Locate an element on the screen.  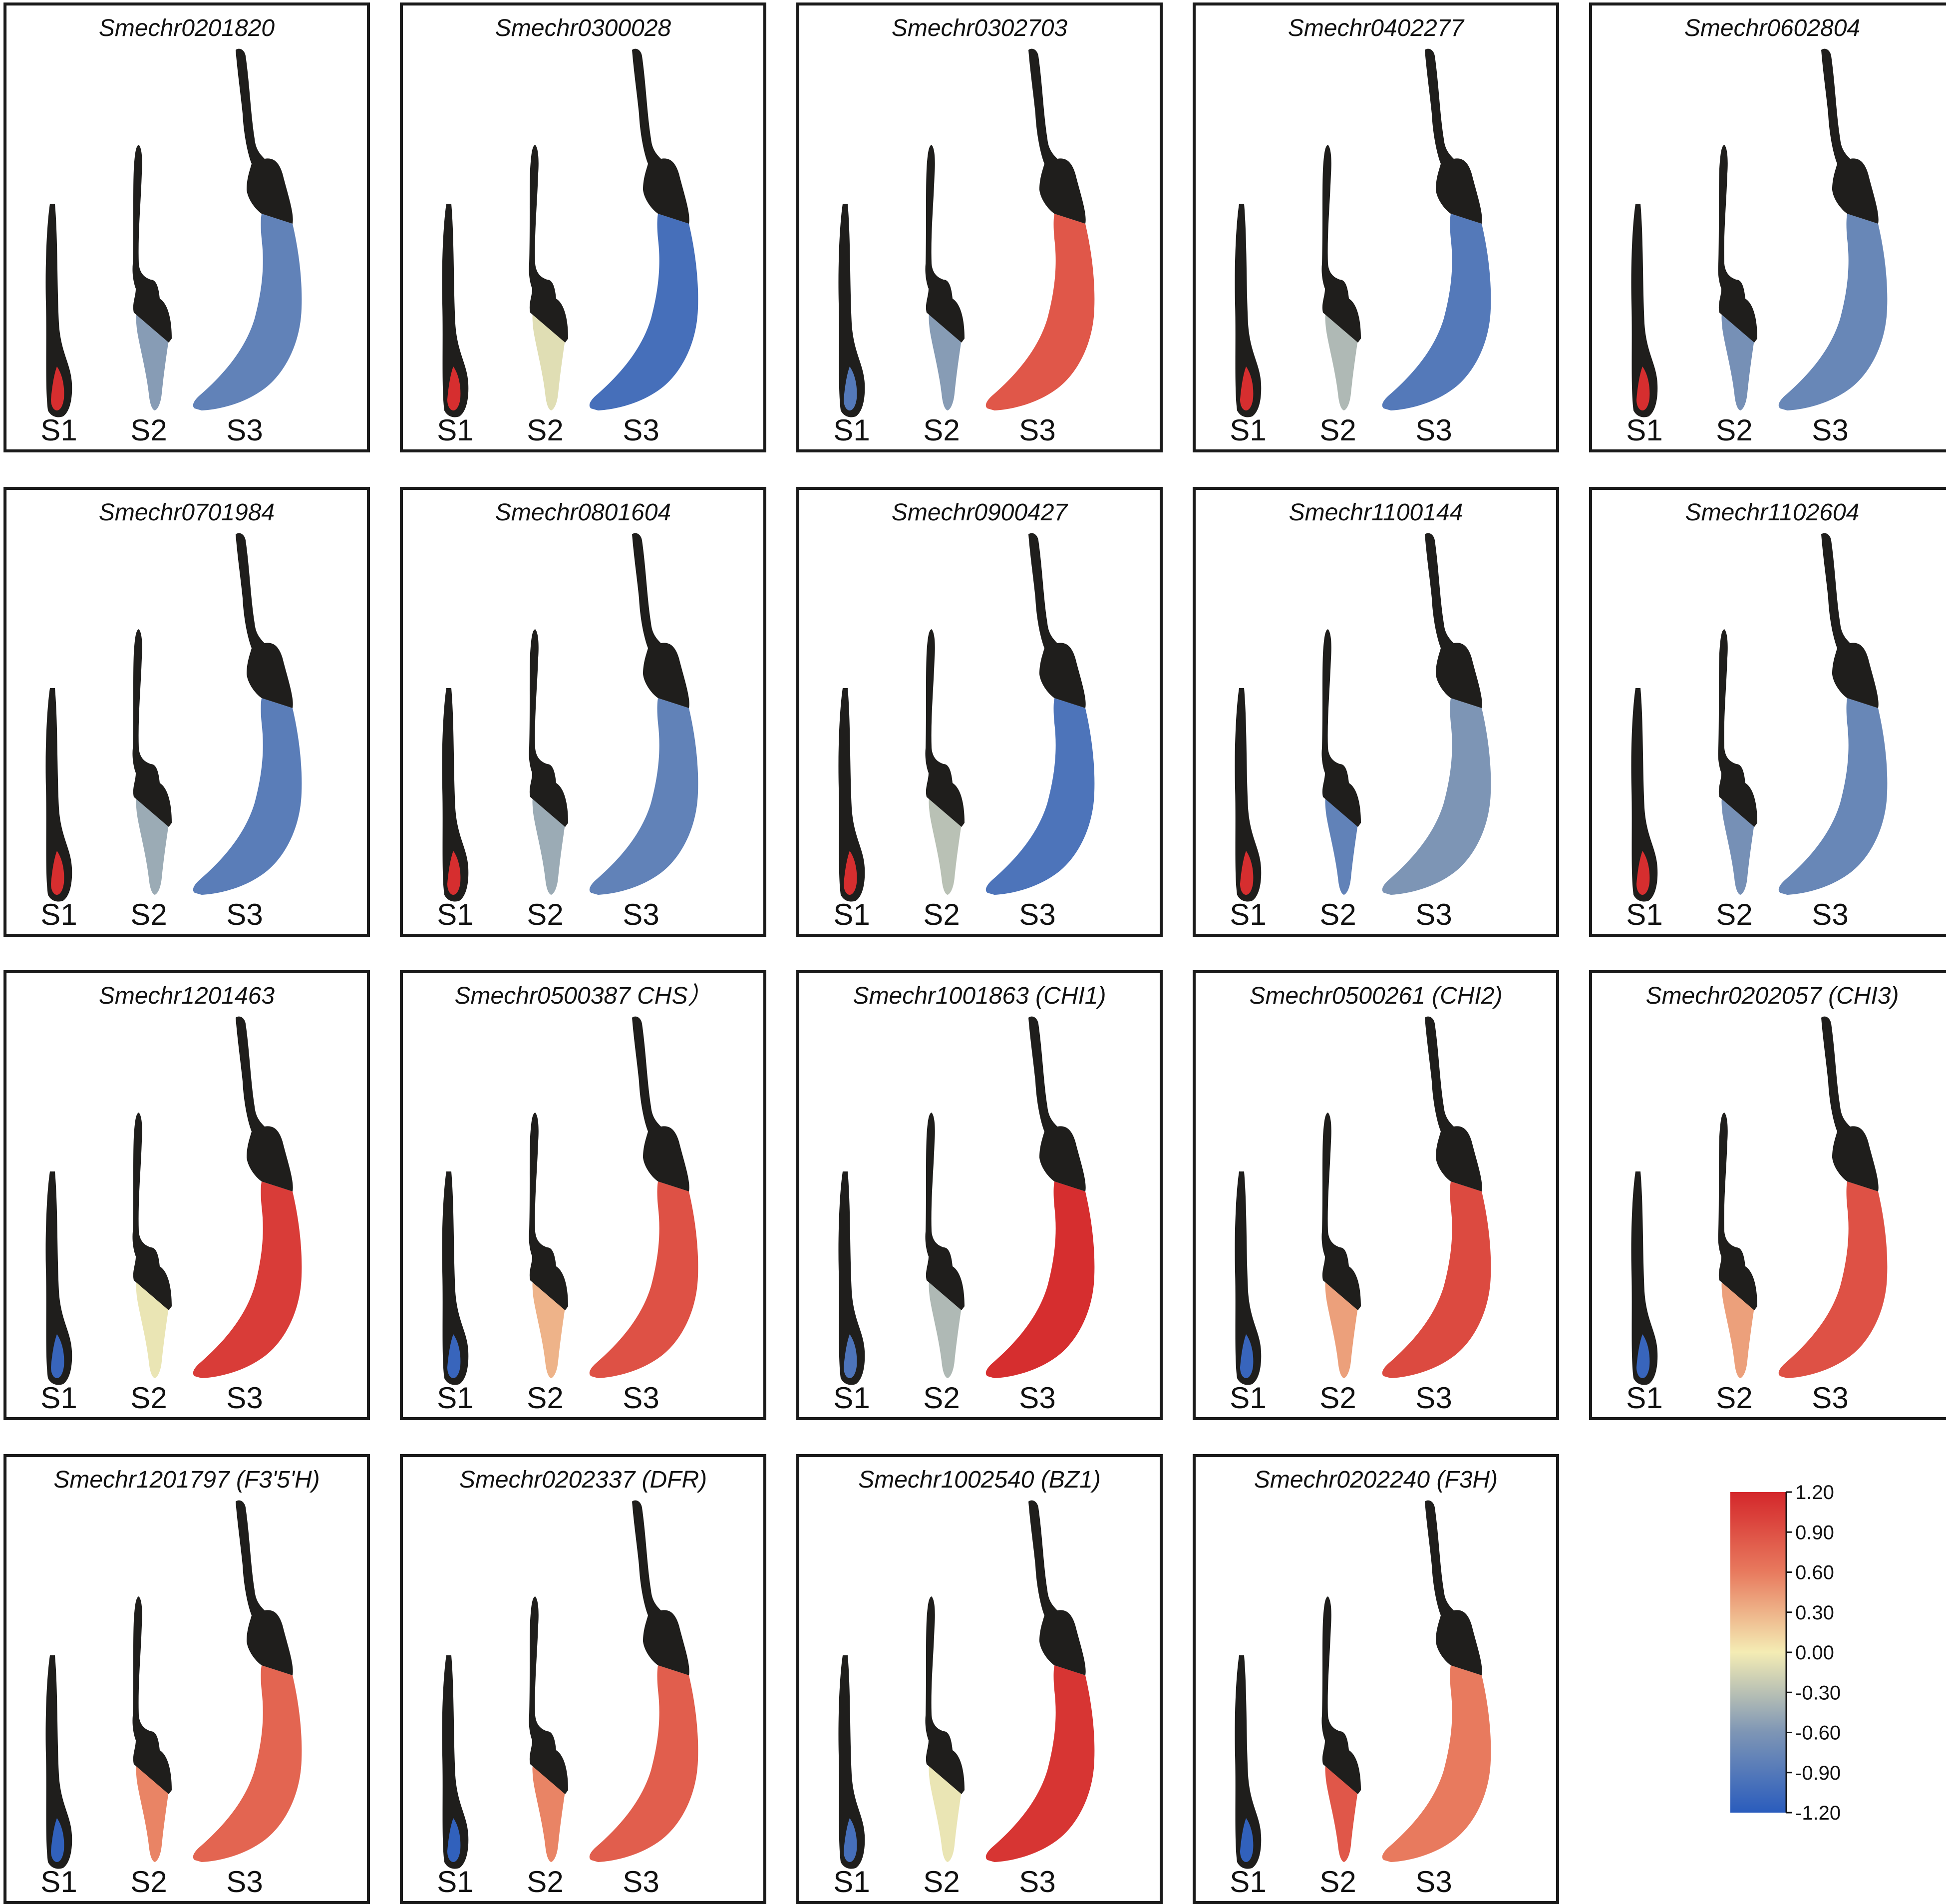
scale-tick-label: -0.60 is located at coordinates (1818, 1733).